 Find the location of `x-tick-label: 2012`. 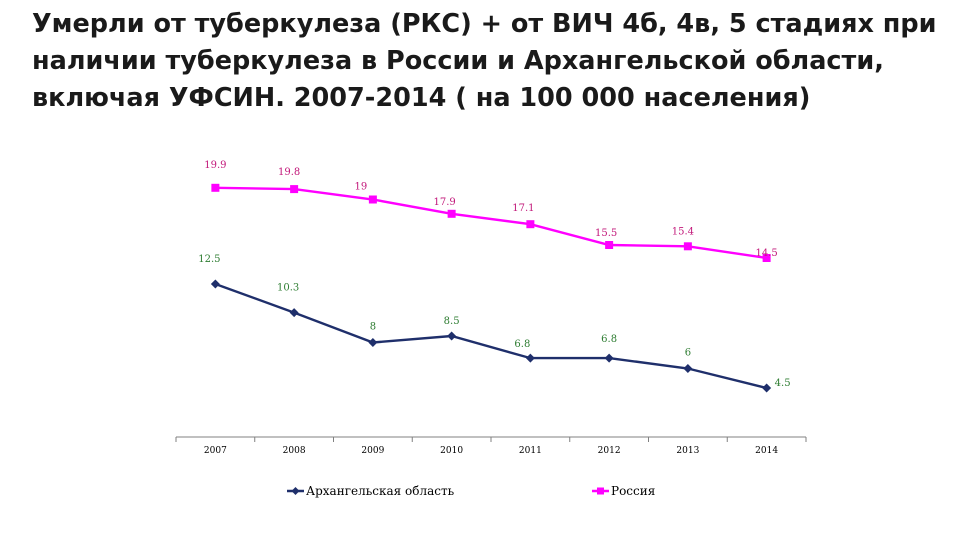

x-tick-label: 2012 is located at coordinates (609, 451).